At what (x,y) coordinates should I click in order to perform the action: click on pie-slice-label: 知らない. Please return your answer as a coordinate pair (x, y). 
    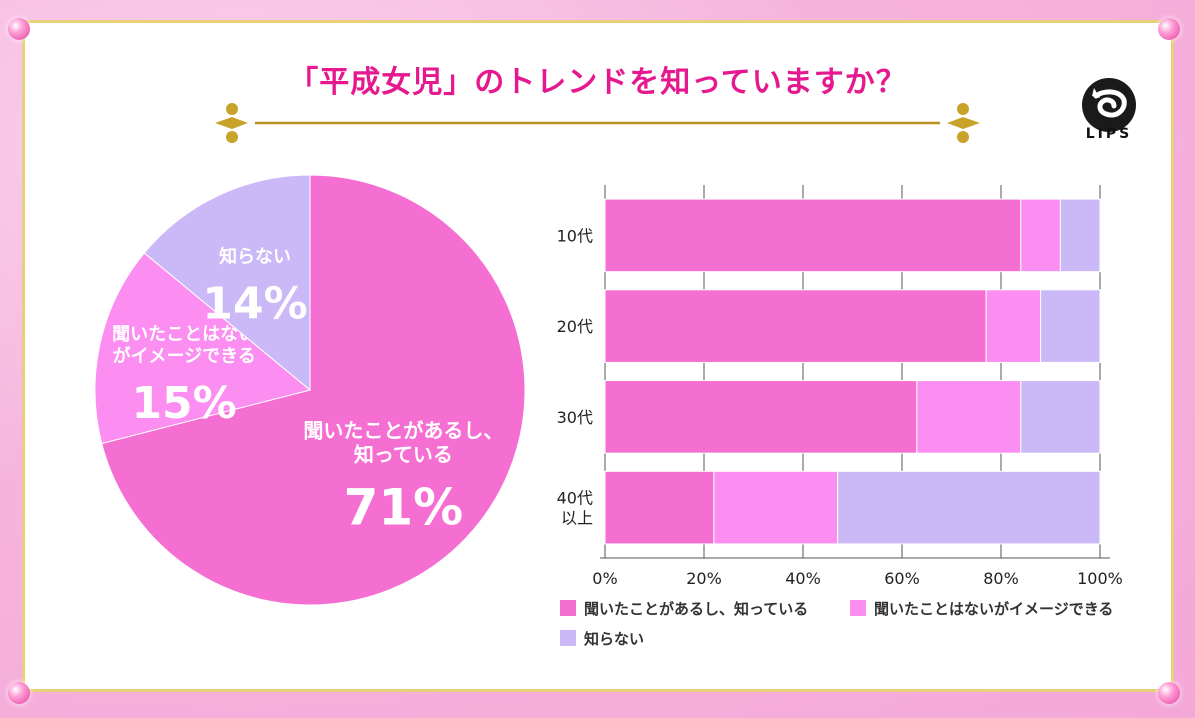
    Looking at the image, I should click on (255, 256).